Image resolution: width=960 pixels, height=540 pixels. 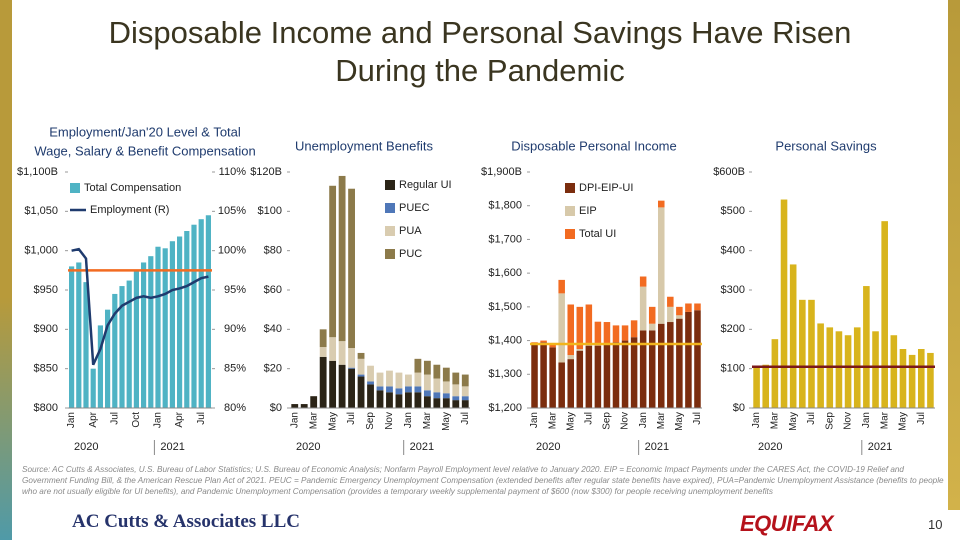 What do you see at coordinates (41, 211) in the screenshot?
I see `y-tick-label: $1,050` at bounding box center [41, 211].